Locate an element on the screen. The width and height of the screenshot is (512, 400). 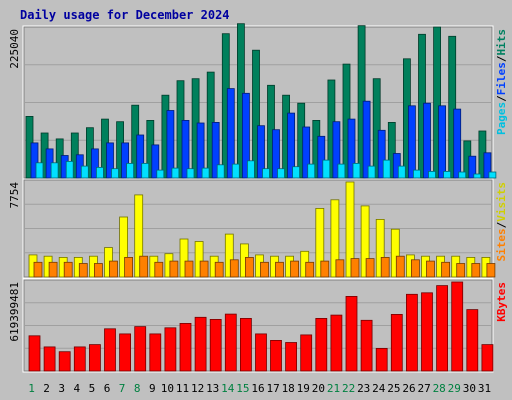
legend-item-hits: Hits is located at coordinates (501, 42).